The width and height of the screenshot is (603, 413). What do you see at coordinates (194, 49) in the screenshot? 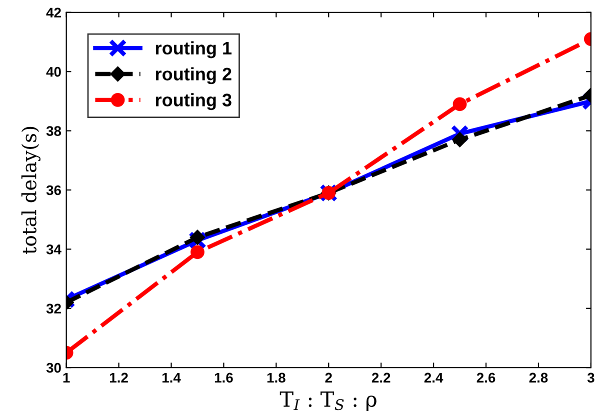
I see `legend-label: routing 1` at bounding box center [194, 49].